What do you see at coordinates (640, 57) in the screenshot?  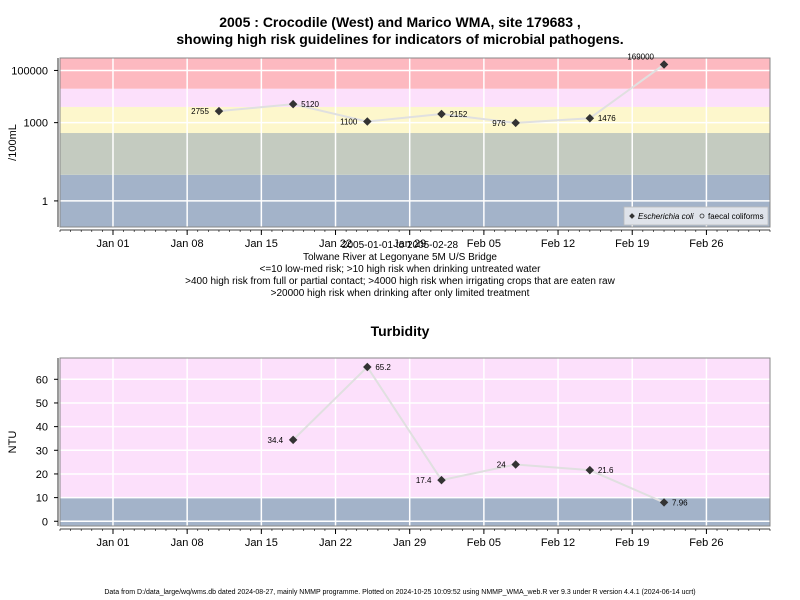 I see `data-label: 169000` at bounding box center [640, 57].